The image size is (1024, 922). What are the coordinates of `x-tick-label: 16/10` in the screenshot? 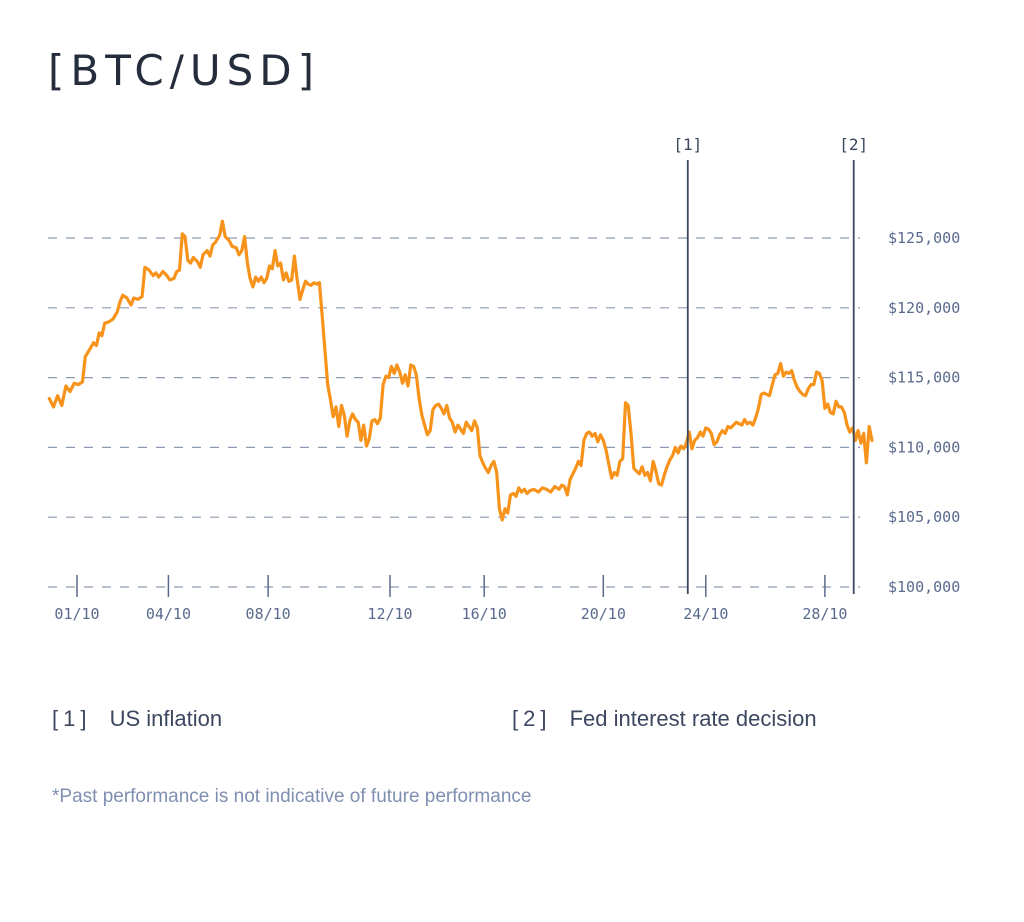 It's located at (484, 614).